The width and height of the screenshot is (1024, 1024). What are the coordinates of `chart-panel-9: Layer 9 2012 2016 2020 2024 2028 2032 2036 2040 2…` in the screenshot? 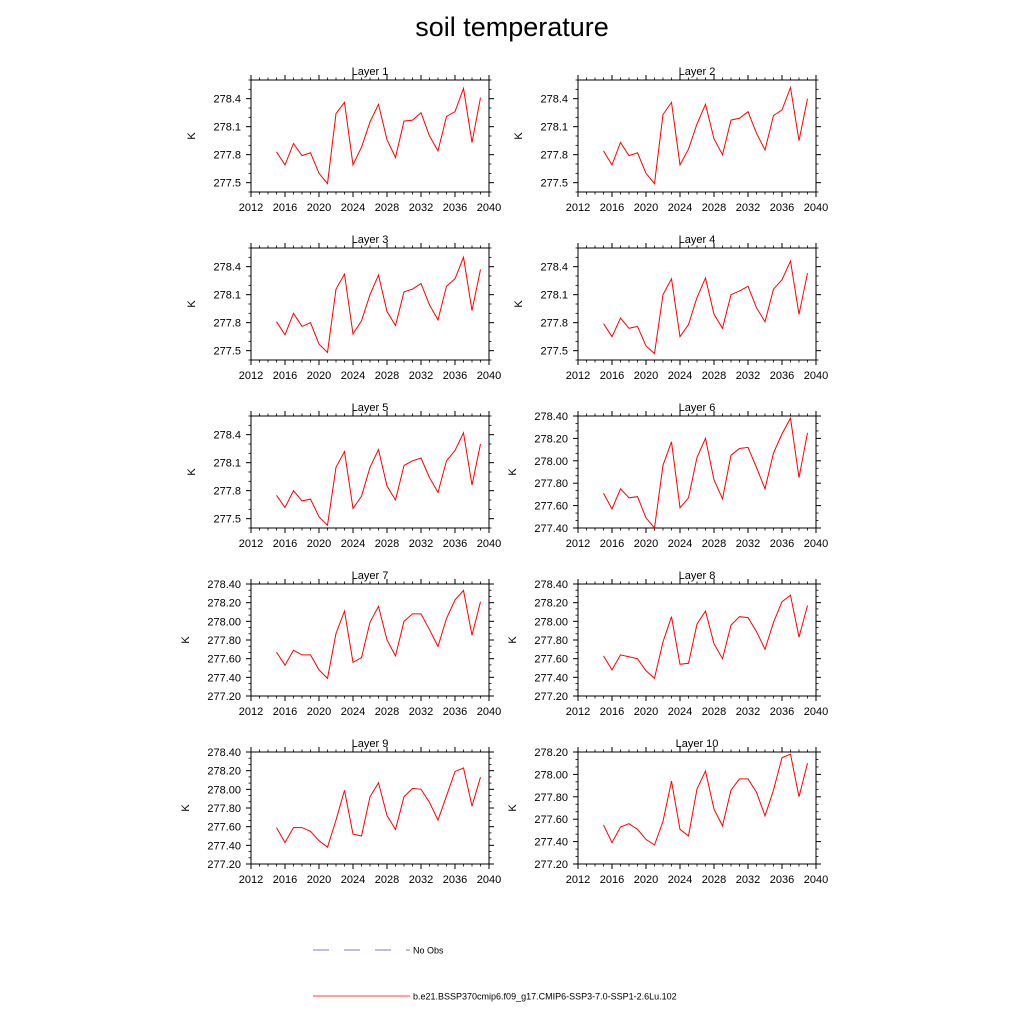 It's located at (340, 812).